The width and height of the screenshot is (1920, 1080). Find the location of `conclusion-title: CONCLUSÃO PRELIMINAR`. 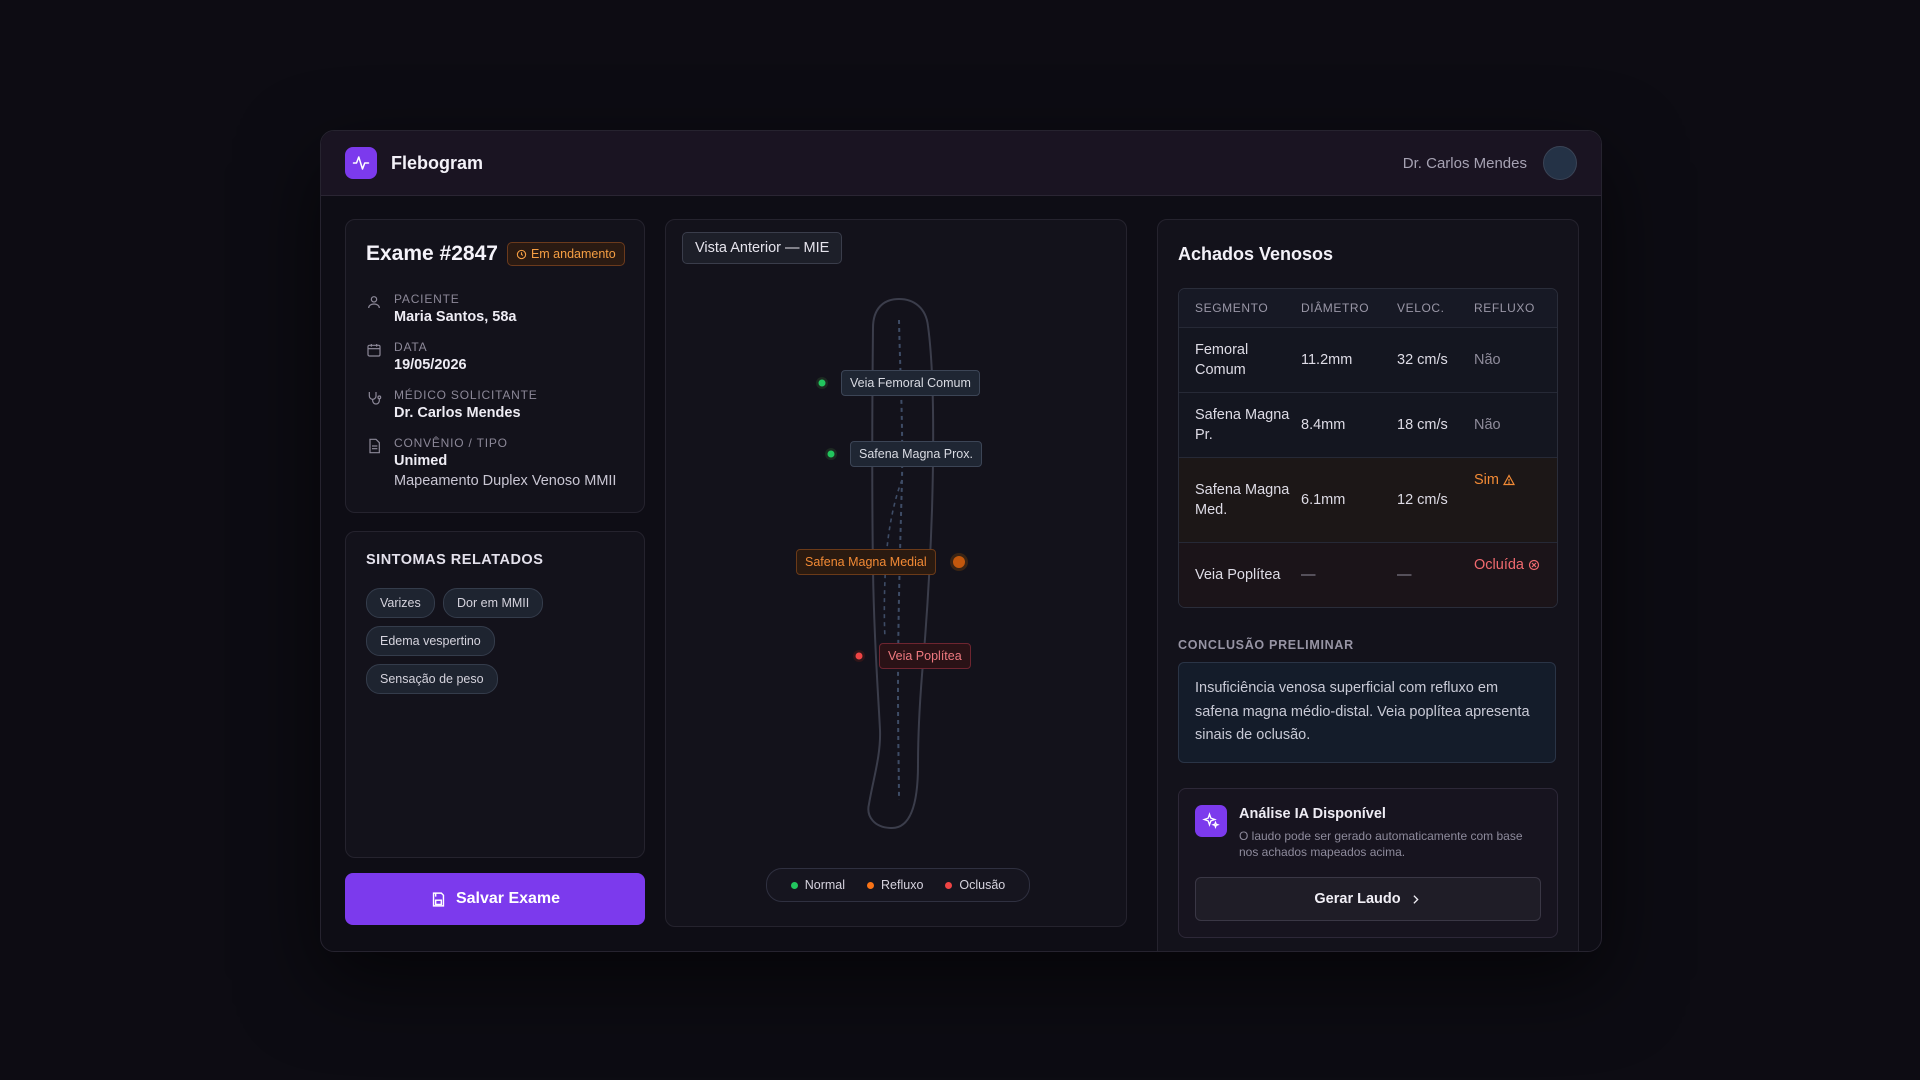

conclusion-title: CONCLUSÃO PRELIMINAR is located at coordinates (1266, 645).